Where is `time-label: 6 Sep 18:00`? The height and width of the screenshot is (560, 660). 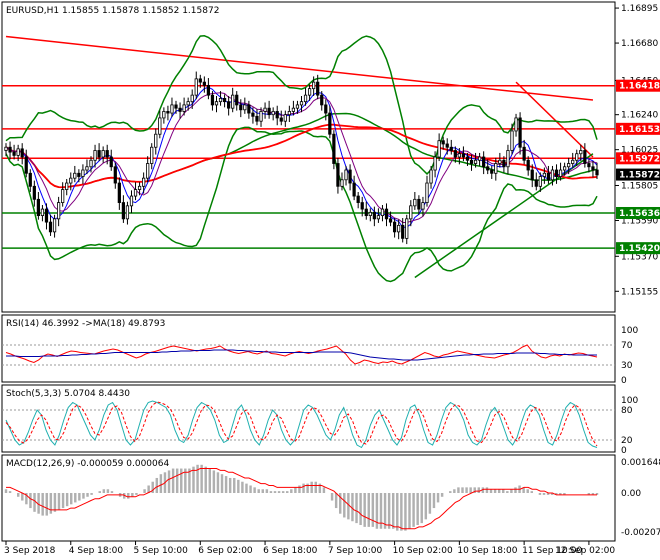 time-label: 6 Sep 18:00 is located at coordinates (290, 551).